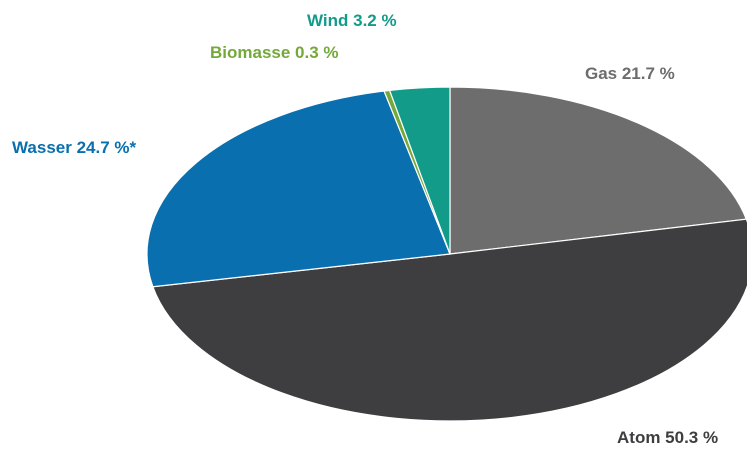 The width and height of the screenshot is (747, 450). I want to click on label-wasser: Wasser 24.7 %*, so click(74, 147).